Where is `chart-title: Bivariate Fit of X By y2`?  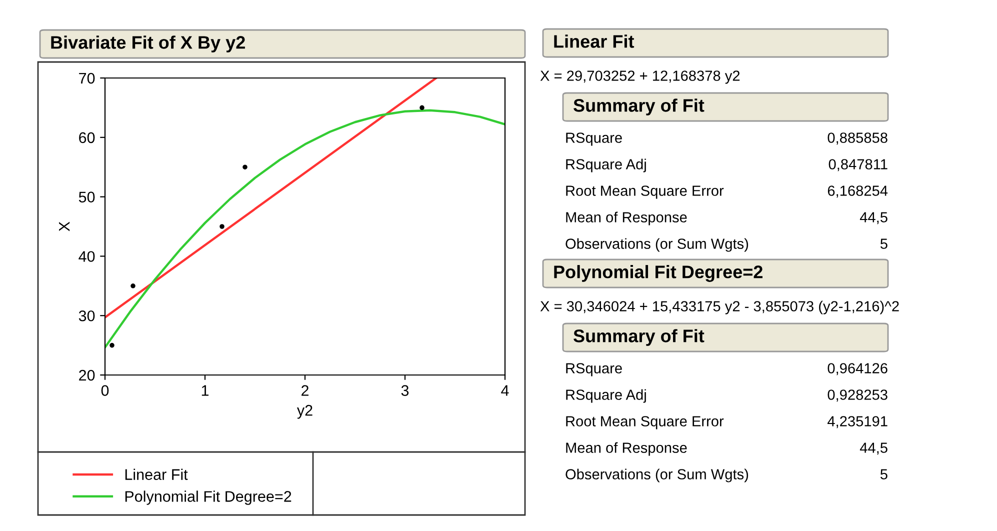
chart-title: Bivariate Fit of X By y2 is located at coordinates (148, 44).